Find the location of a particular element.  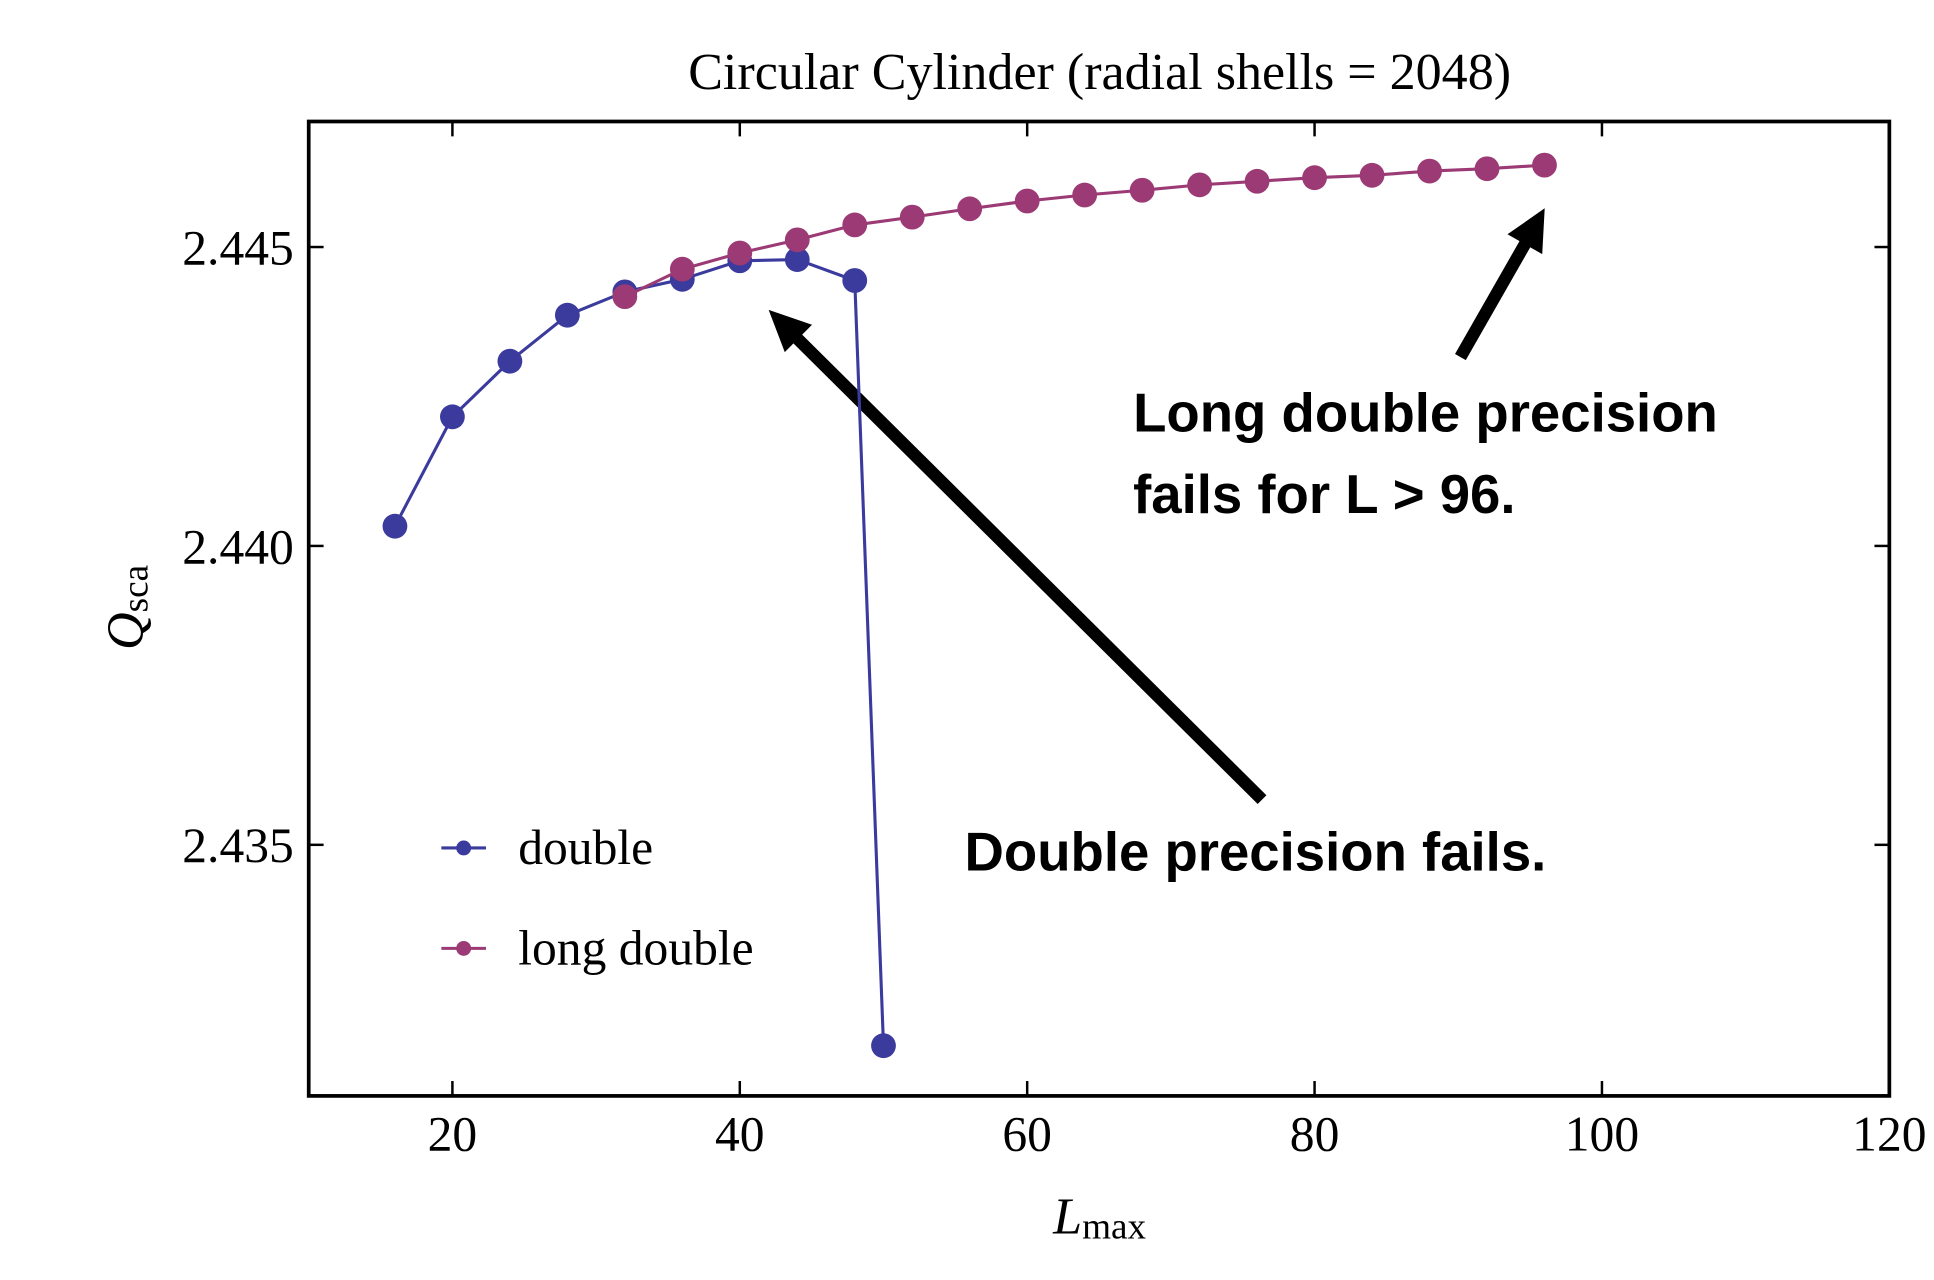

x-tick-label: 60 is located at coordinates (1027, 1133).